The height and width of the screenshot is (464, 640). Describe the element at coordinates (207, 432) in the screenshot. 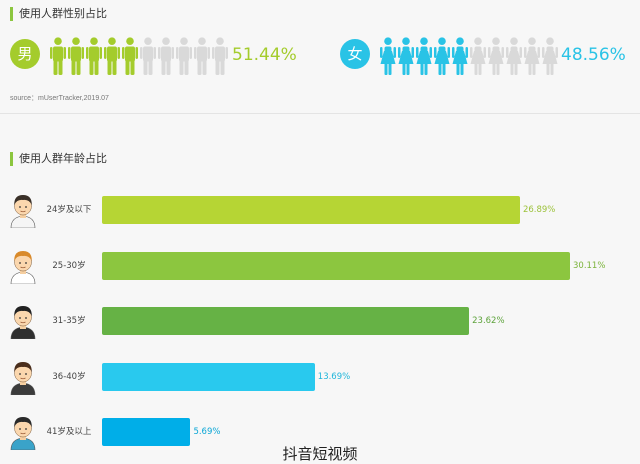

I see `age-bar-value-label: 5.69%` at that location.